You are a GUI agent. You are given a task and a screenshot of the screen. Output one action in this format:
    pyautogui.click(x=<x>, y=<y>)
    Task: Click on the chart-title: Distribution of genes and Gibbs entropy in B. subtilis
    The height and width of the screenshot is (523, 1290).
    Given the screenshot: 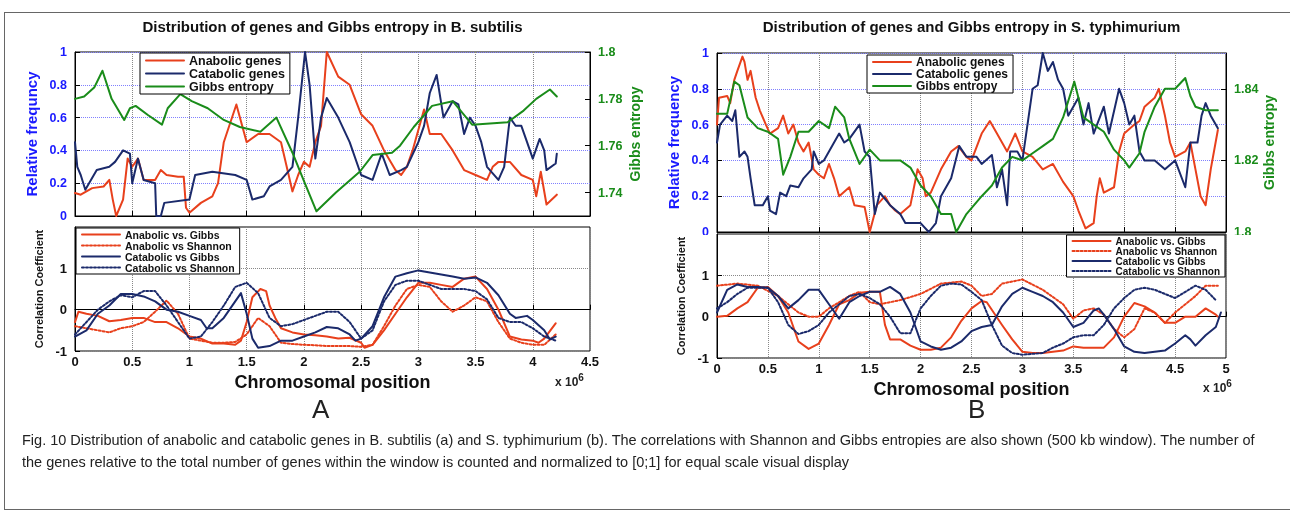 What is the action you would take?
    pyautogui.click(x=332, y=26)
    